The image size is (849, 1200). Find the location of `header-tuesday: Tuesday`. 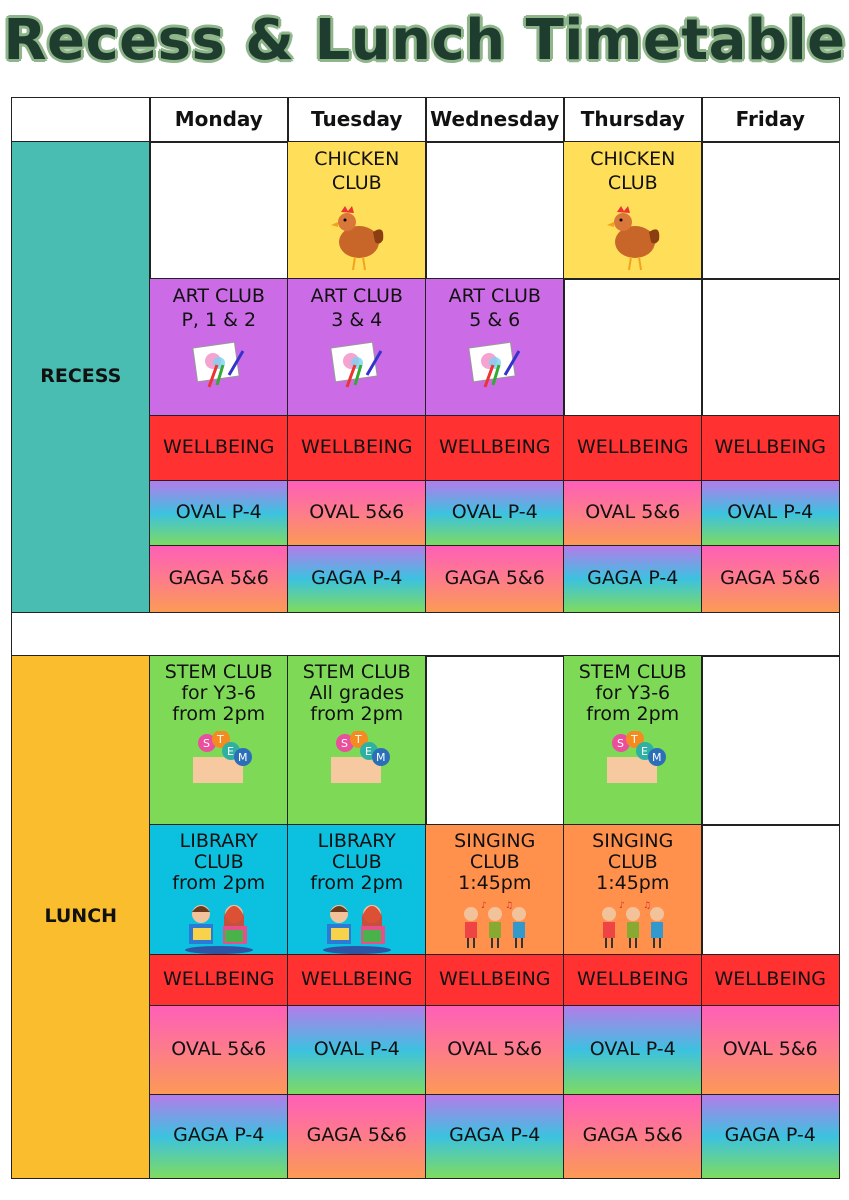

header-tuesday: Tuesday is located at coordinates (357, 120).